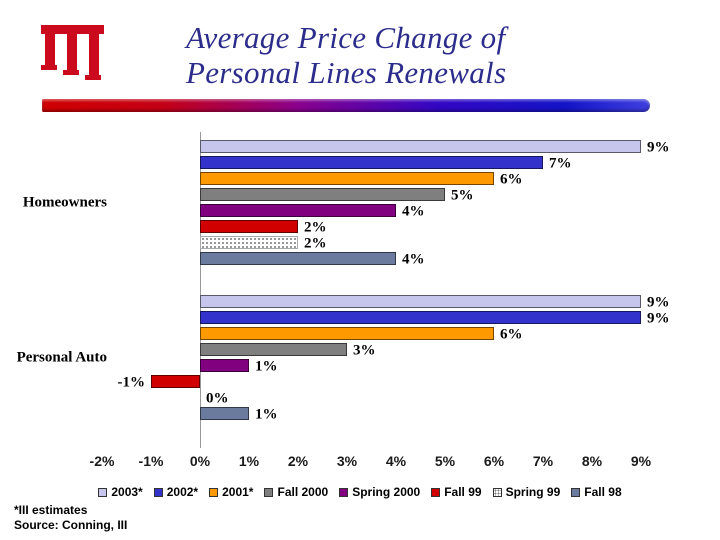 This screenshot has width=720, height=540. I want to click on legend-label-fall-2000: Fall 2000, so click(303, 492).